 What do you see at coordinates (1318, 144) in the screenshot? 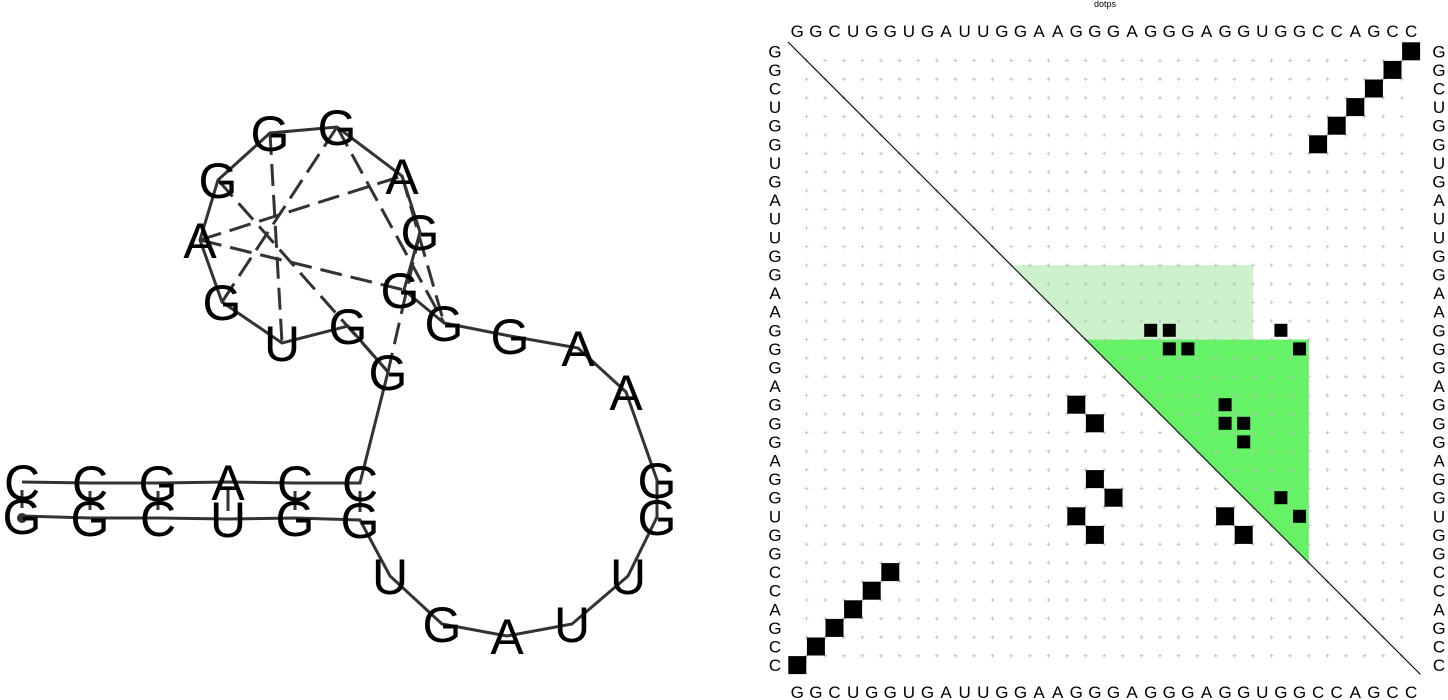
I see `upper-pair-dot` at bounding box center [1318, 144].